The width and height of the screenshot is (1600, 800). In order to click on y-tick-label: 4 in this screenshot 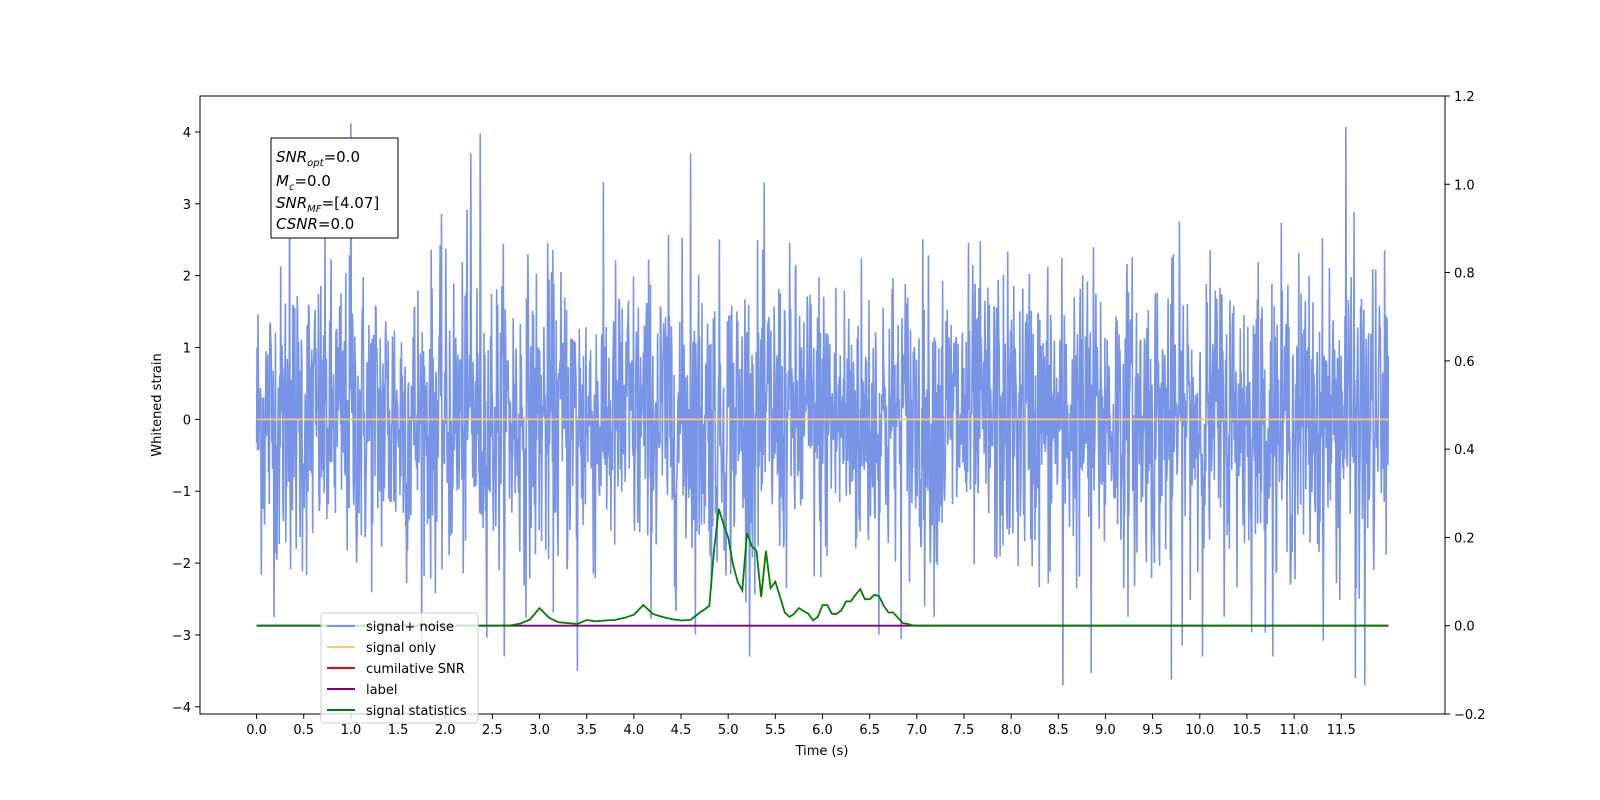, I will do `click(187, 133)`.